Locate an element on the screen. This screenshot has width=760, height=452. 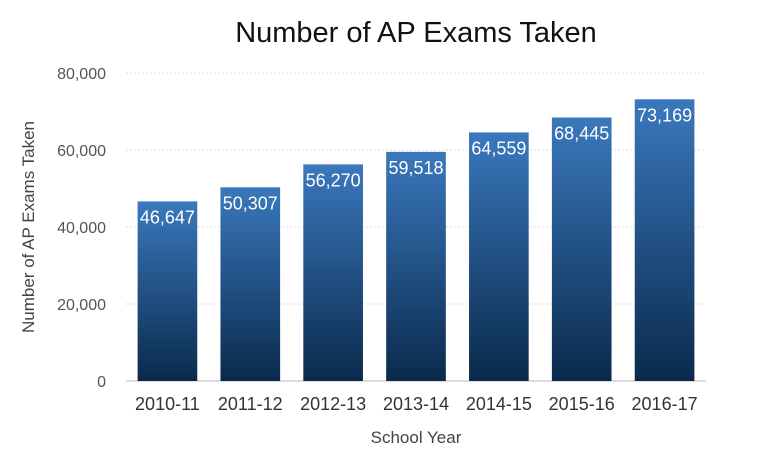
data-label: 73,169 is located at coordinates (664, 115).